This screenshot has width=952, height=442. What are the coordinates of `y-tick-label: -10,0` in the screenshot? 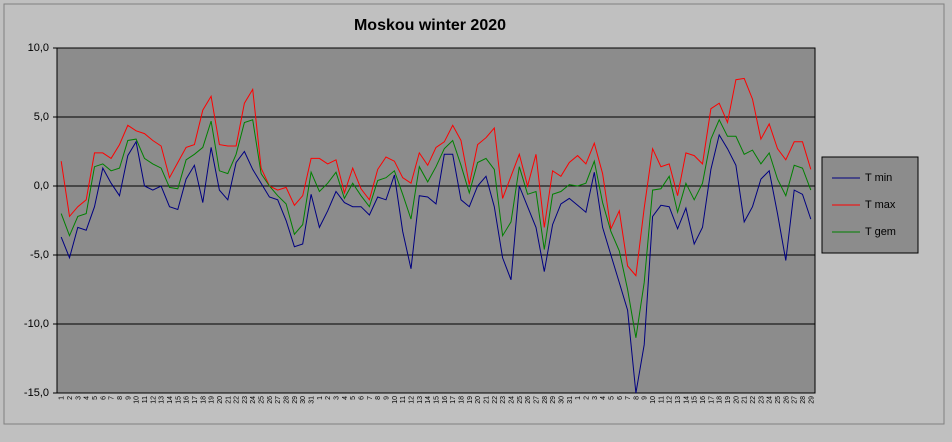 It's located at (36, 324).